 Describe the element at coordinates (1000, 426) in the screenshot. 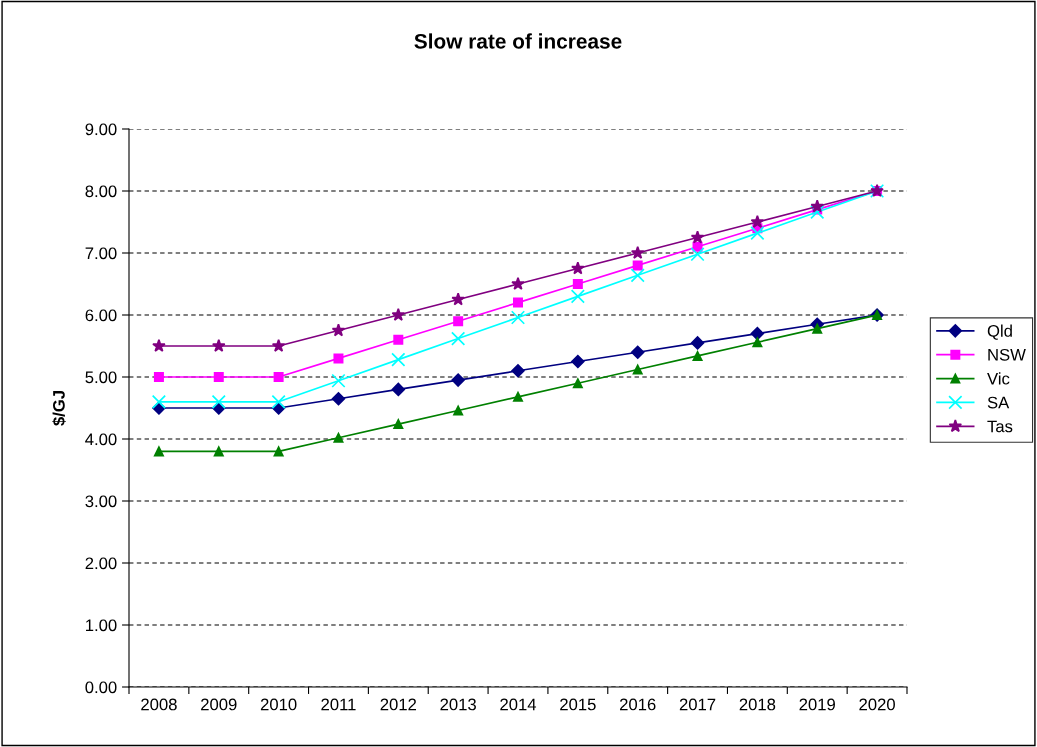

I see `legend-label: Tas` at that location.